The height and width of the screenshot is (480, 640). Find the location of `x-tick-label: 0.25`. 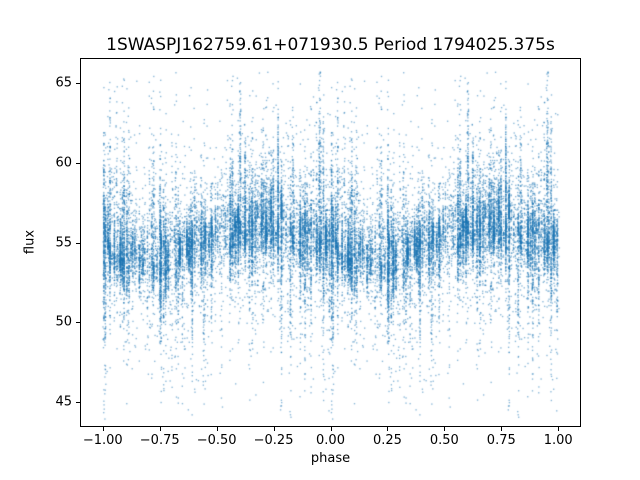

x-tick-label: 0.25 is located at coordinates (387, 440).